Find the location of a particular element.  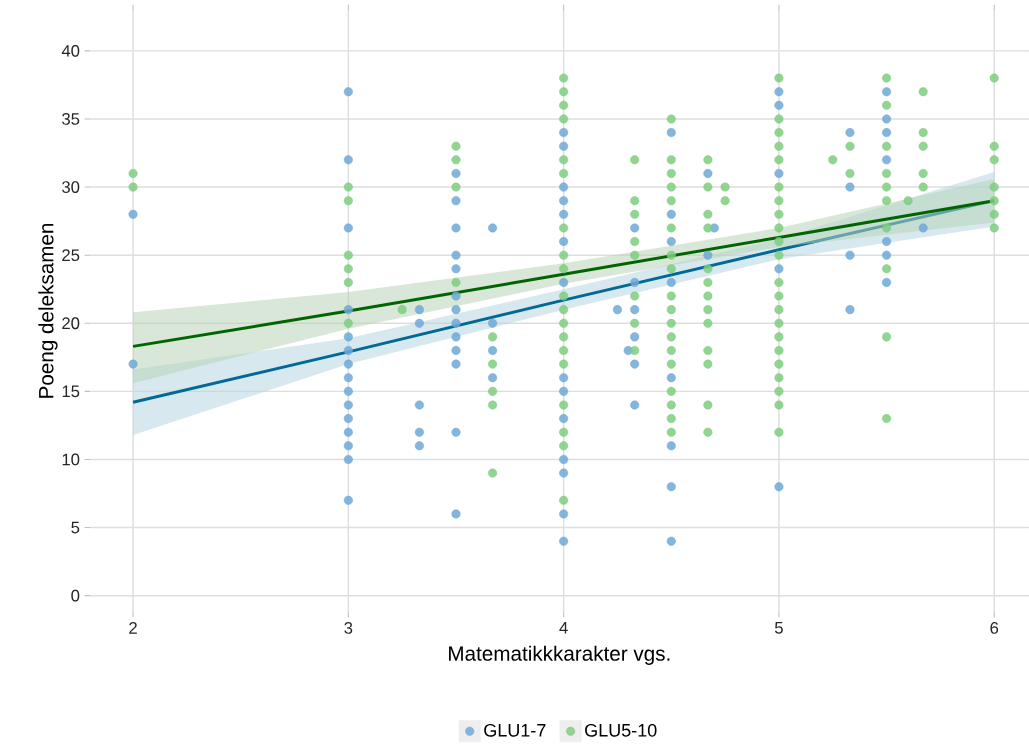

x-tick-label: 4 is located at coordinates (563, 628).